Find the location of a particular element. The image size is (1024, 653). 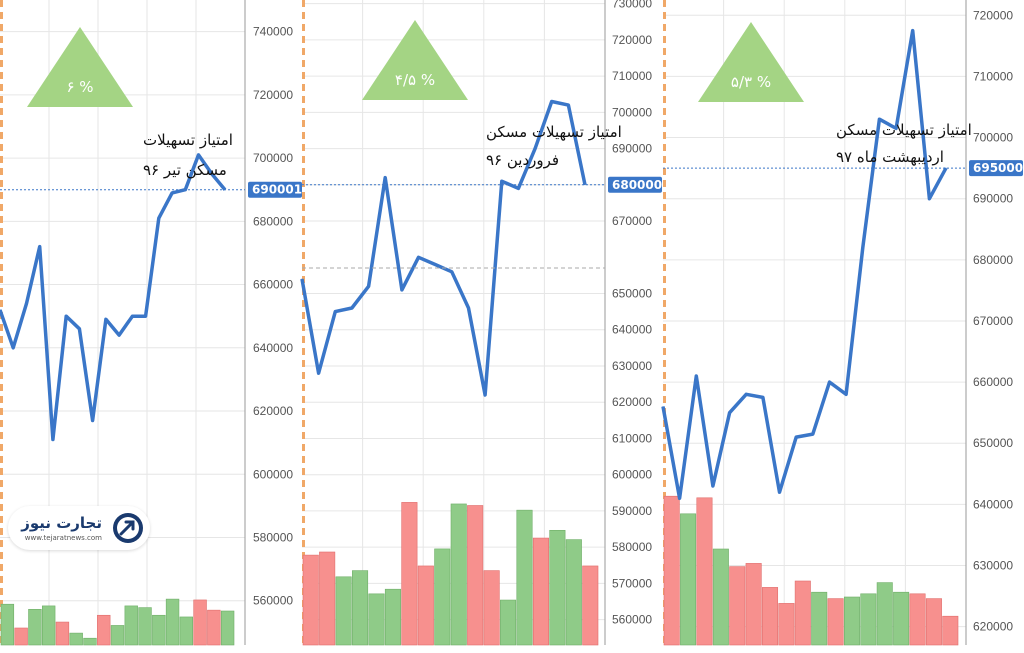

chart-title-line: فروردین ۹۶ is located at coordinates (522, 160).